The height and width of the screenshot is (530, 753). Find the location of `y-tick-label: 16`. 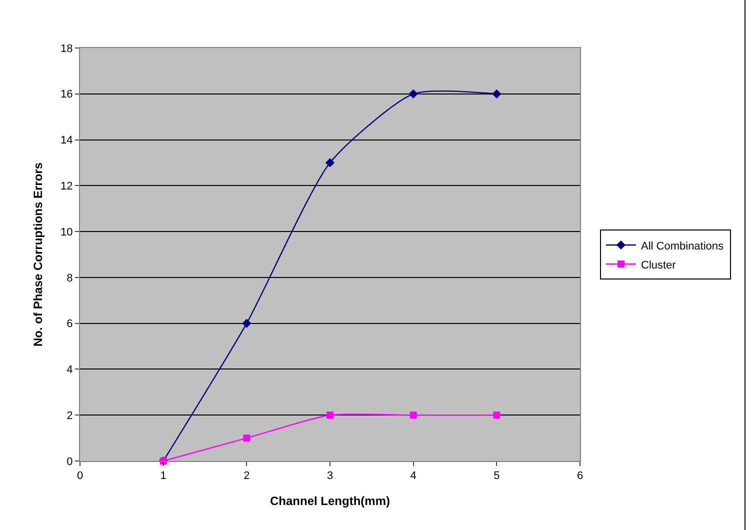

y-tick-label: 16 is located at coordinates (66, 94).